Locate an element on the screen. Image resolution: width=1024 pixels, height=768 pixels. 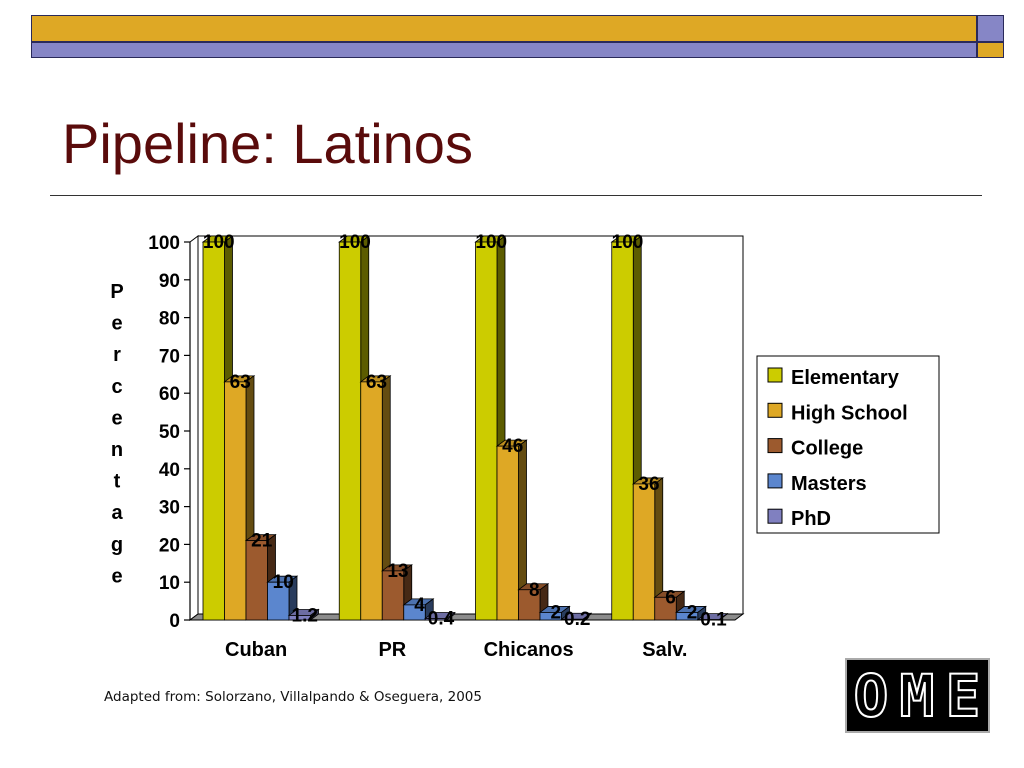
plot-side-wall is located at coordinates (194, 428).